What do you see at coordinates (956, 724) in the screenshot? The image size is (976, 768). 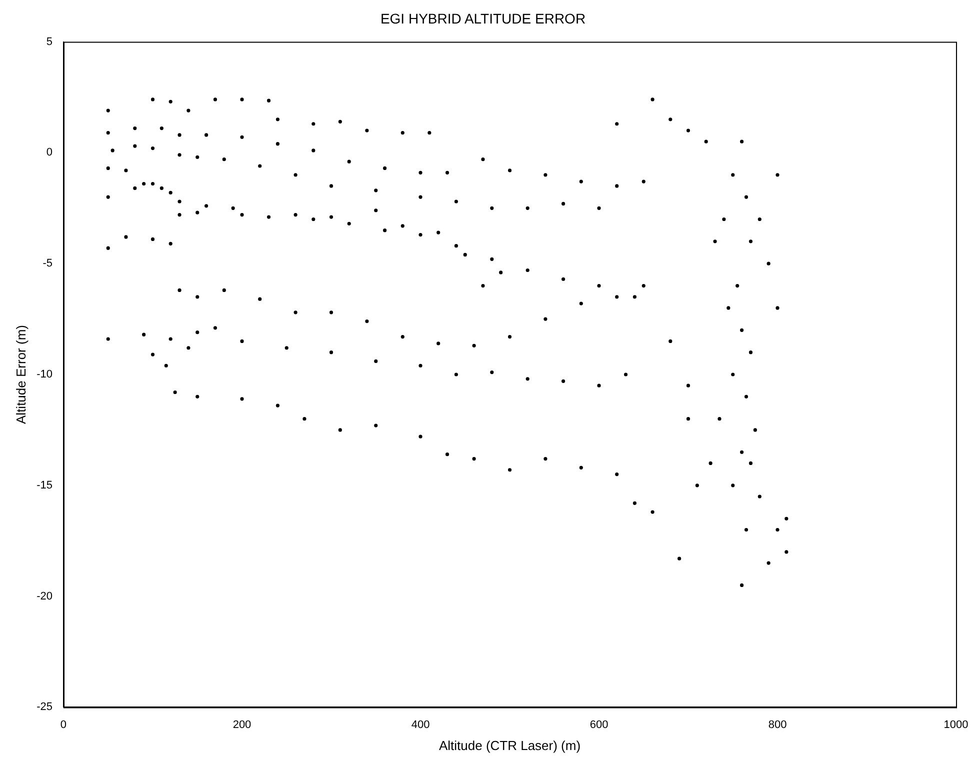 I see `x-tick-label: 1000` at bounding box center [956, 724].